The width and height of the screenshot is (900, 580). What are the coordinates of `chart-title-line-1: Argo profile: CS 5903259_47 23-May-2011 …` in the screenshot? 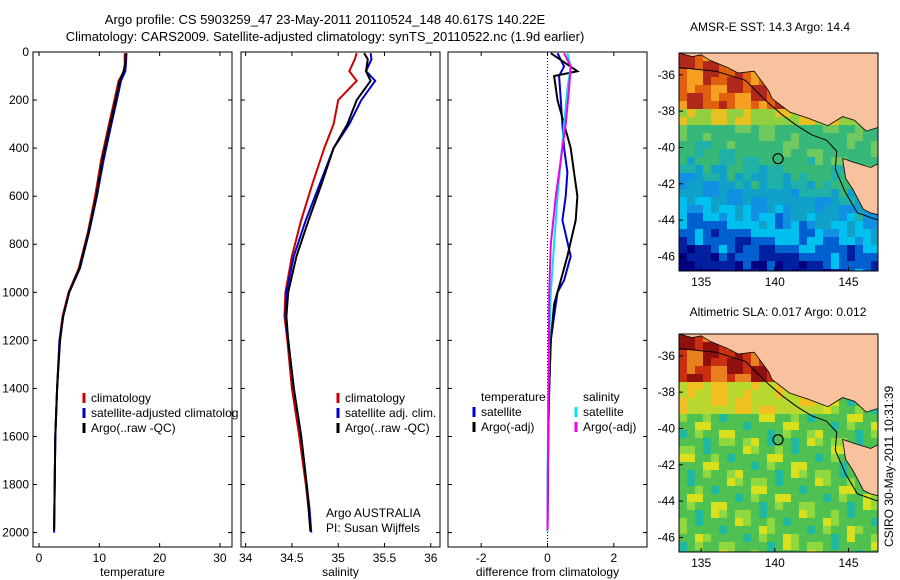 It's located at (325, 19).